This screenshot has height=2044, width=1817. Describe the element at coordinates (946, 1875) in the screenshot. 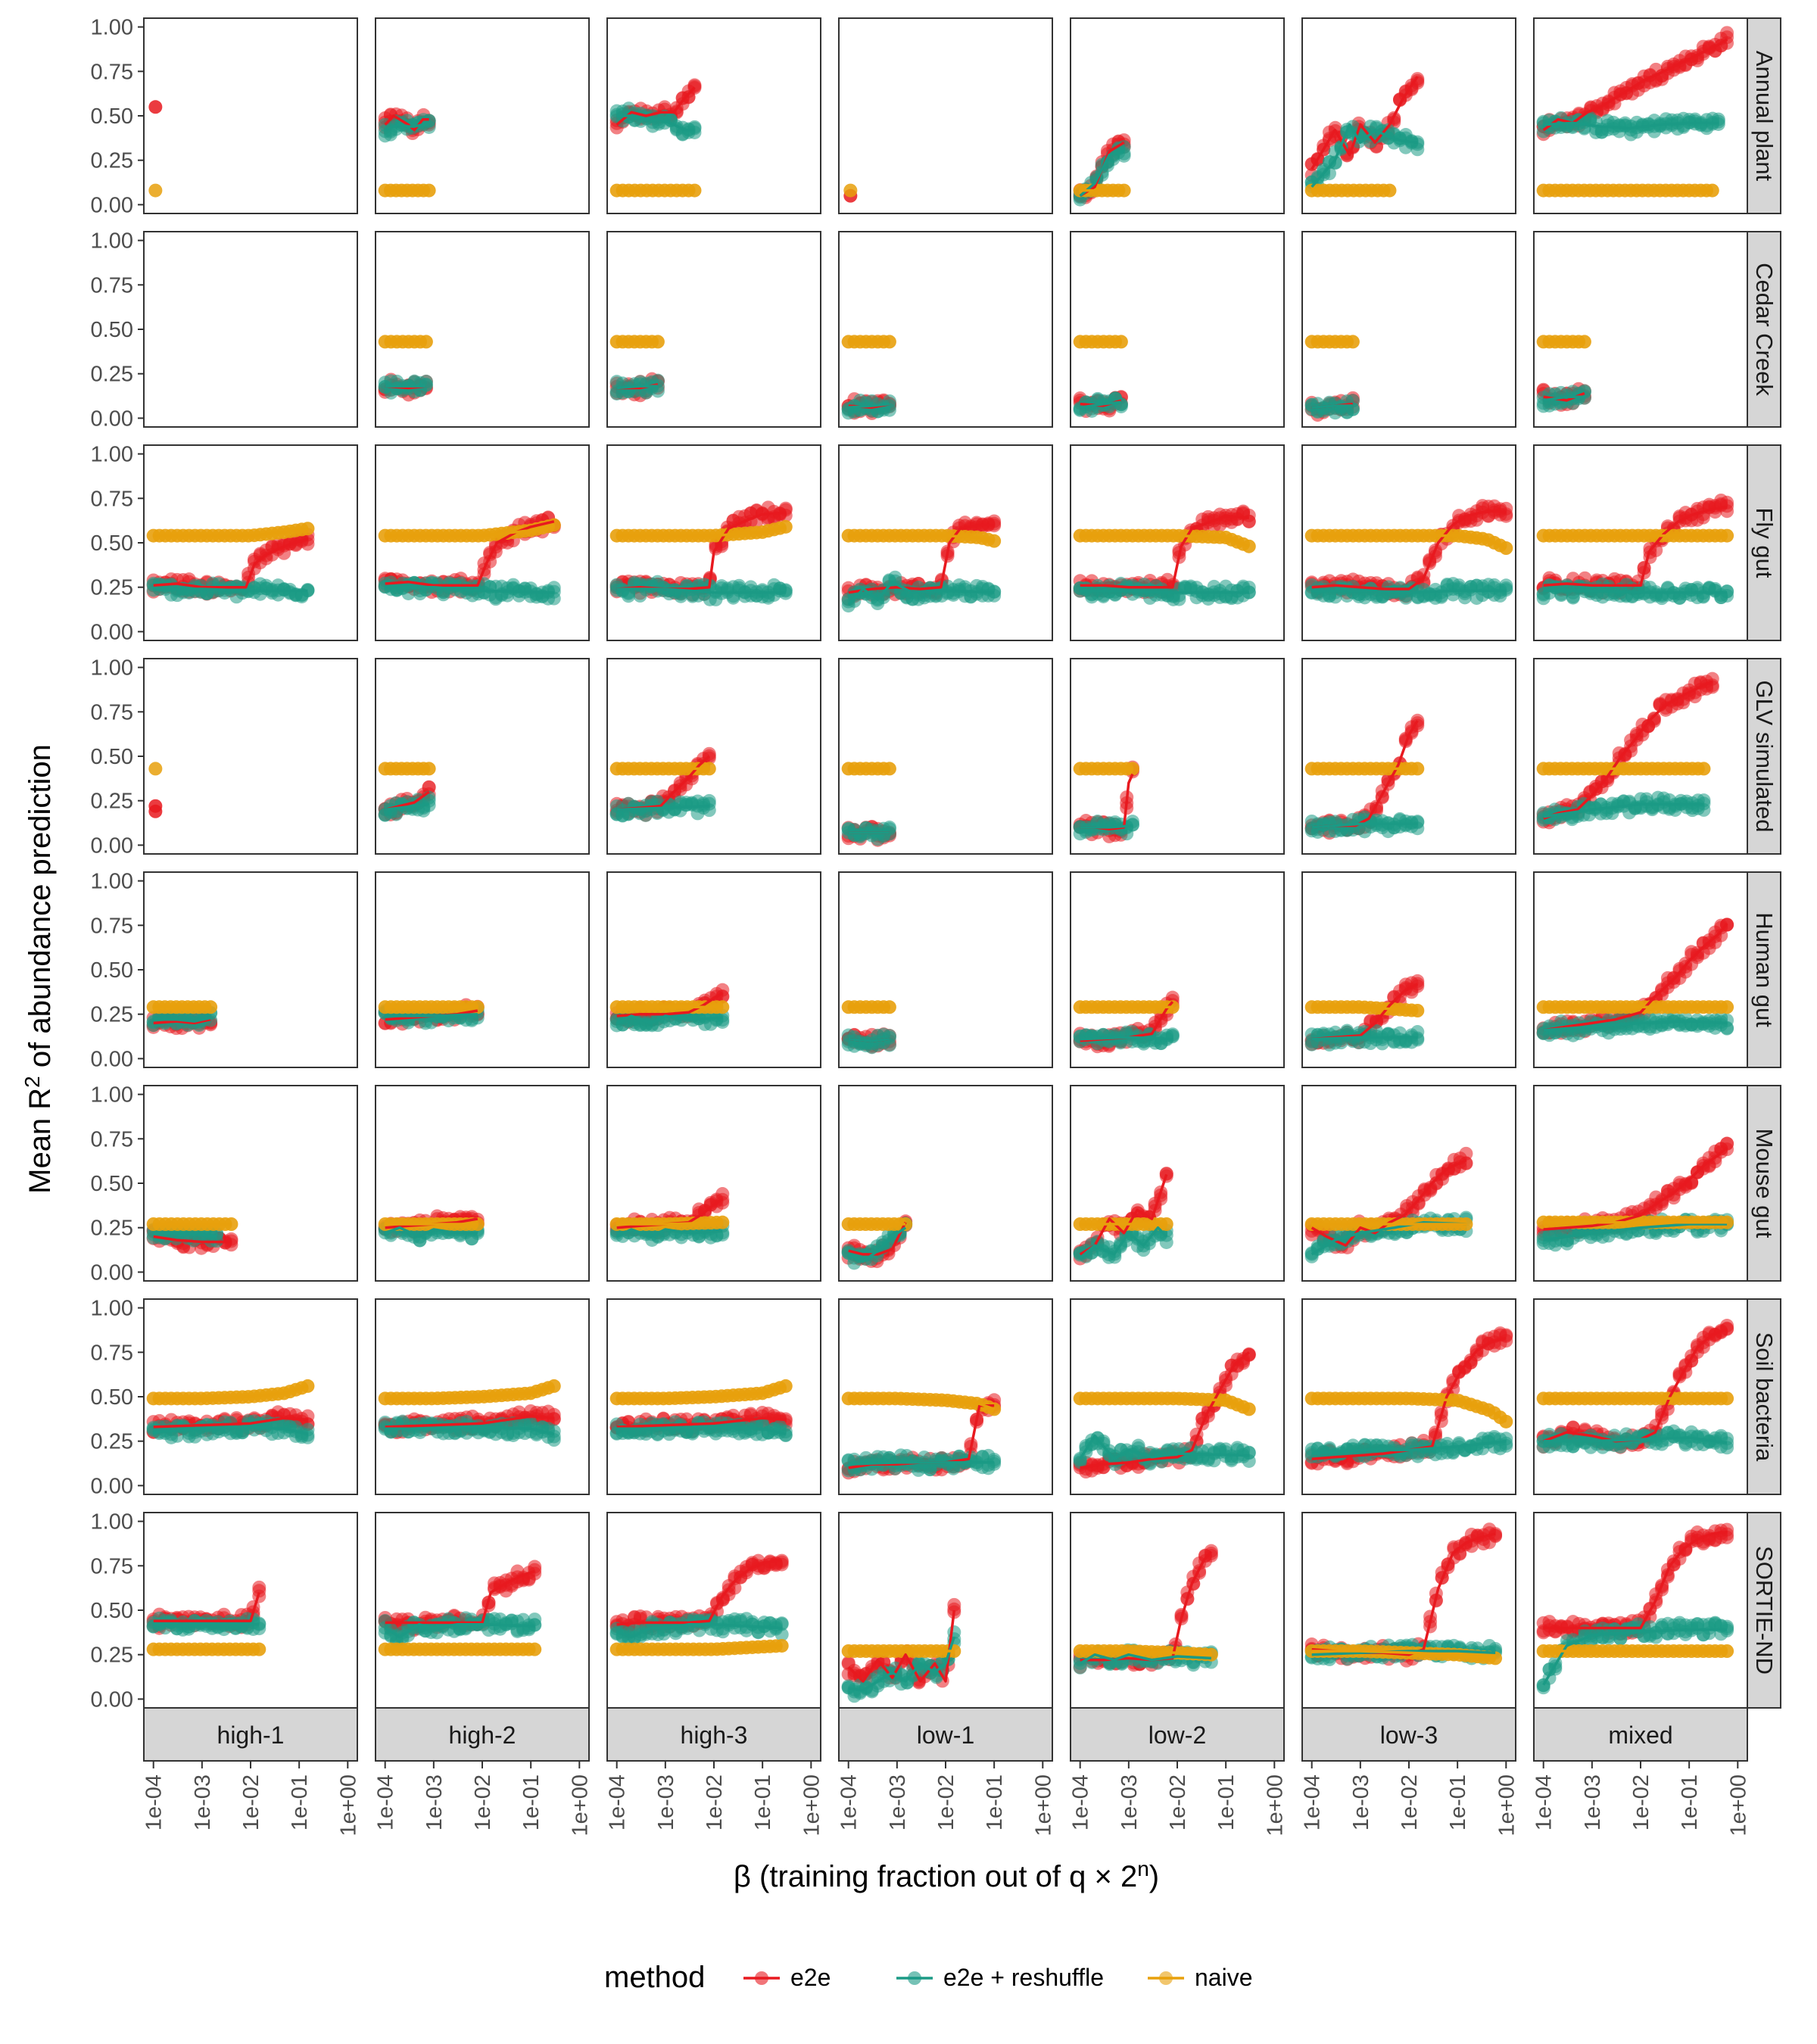

I see `x-axis-title: β (training fraction out of q × 2n)` at that location.